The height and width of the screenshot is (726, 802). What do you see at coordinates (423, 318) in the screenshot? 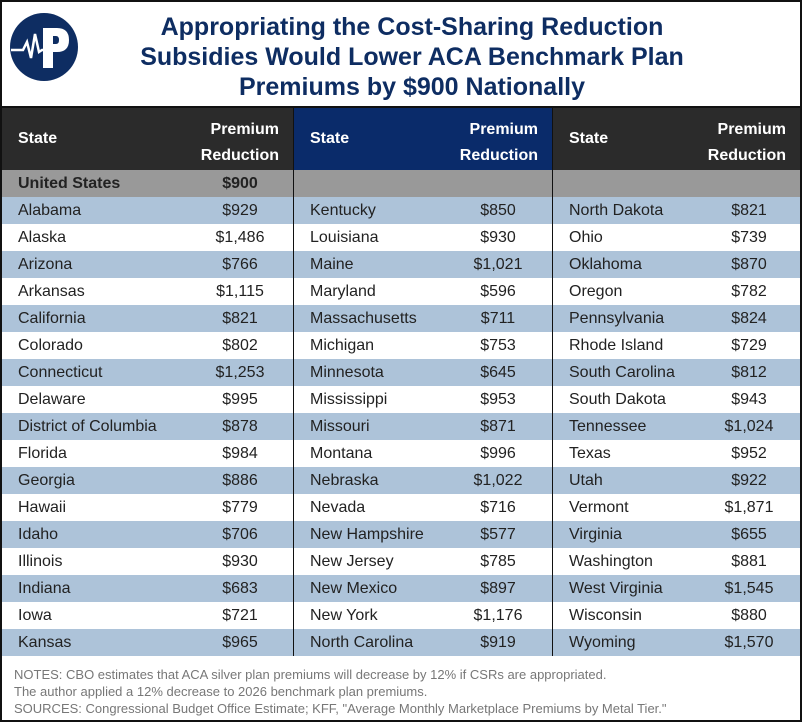
I see `table-row: Massachusetts $711` at bounding box center [423, 318].